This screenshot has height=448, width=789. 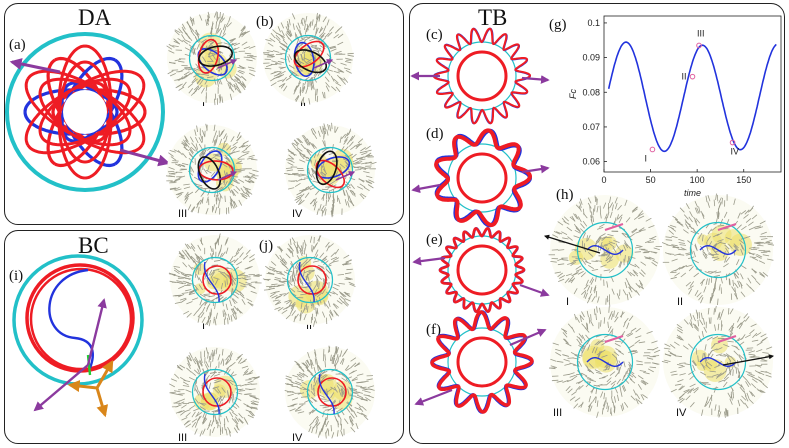 What do you see at coordinates (183, 438) in the screenshot?
I see `roman-j-iii: III` at bounding box center [183, 438].